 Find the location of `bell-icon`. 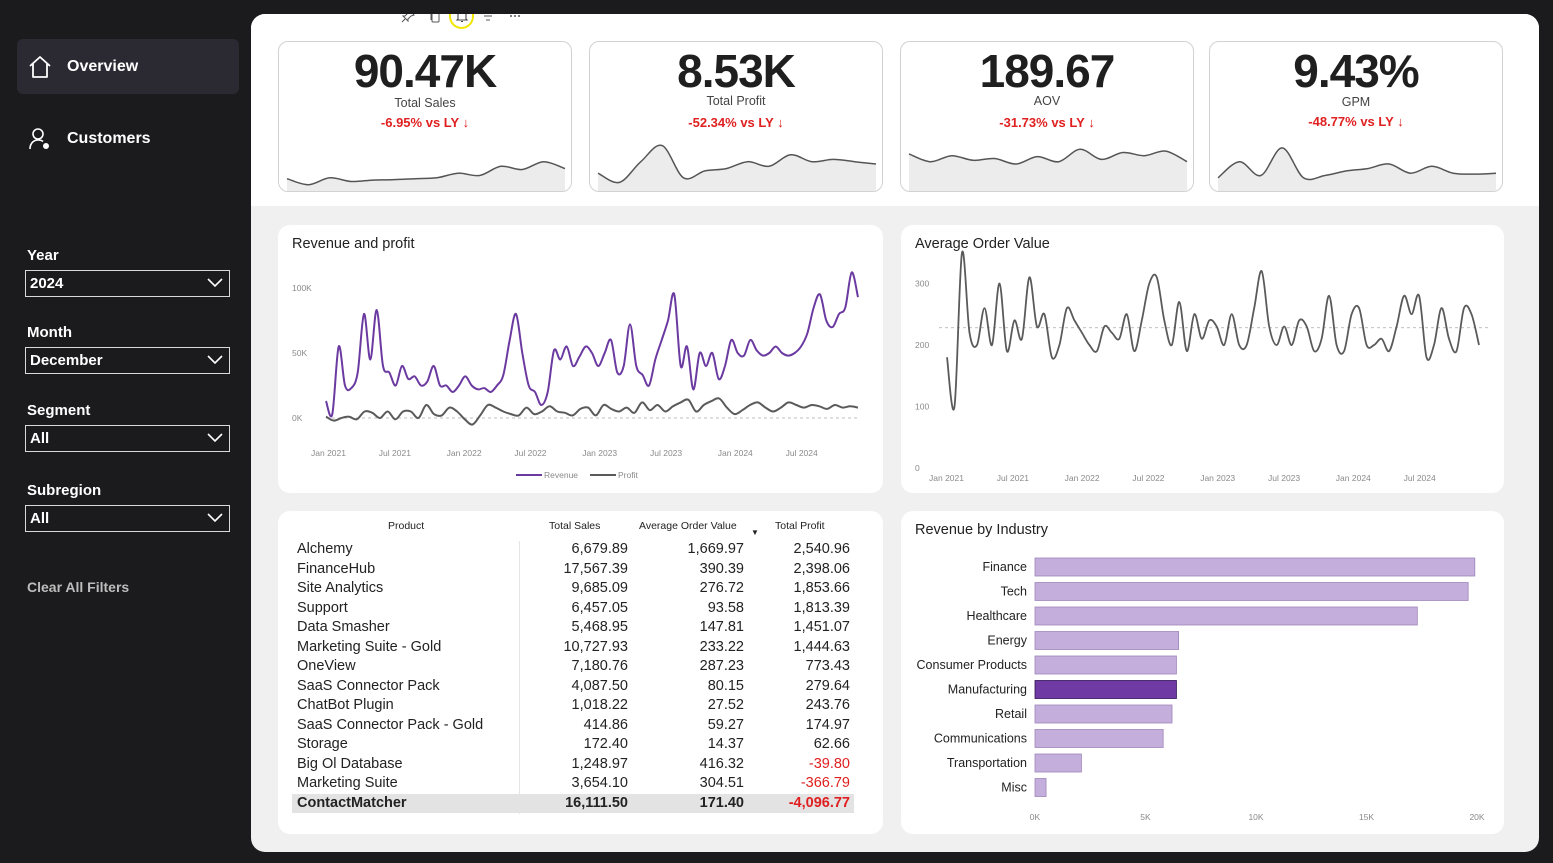

bell-icon is located at coordinates (461, 18).